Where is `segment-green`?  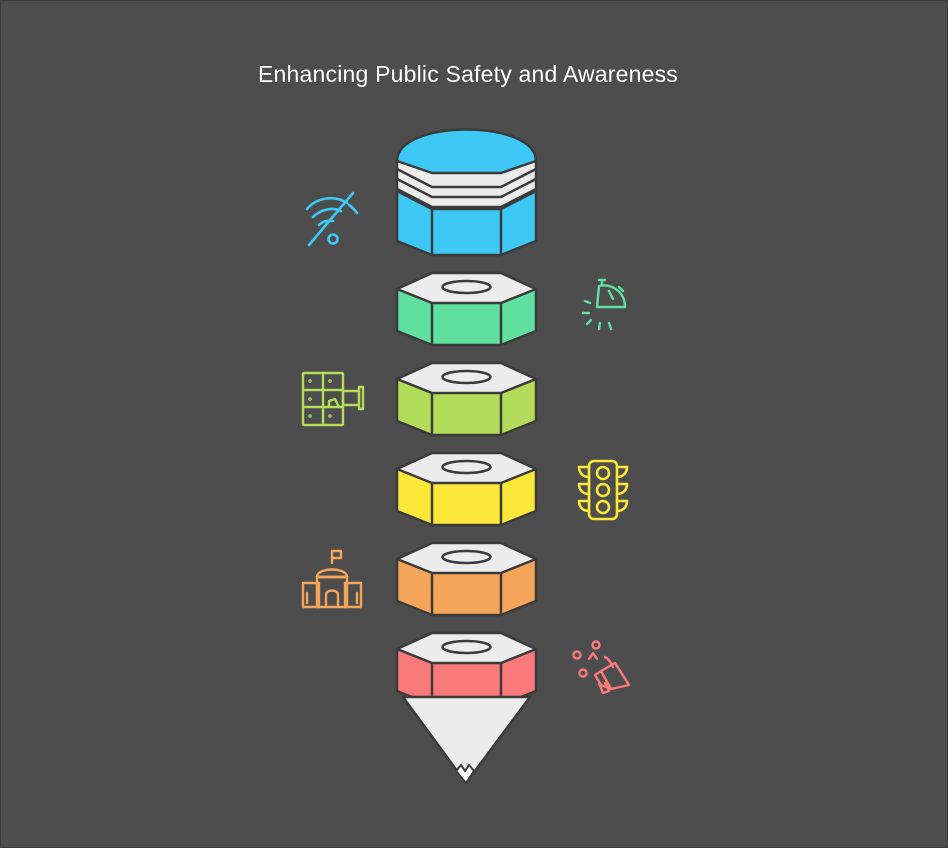 segment-green is located at coordinates (466, 309).